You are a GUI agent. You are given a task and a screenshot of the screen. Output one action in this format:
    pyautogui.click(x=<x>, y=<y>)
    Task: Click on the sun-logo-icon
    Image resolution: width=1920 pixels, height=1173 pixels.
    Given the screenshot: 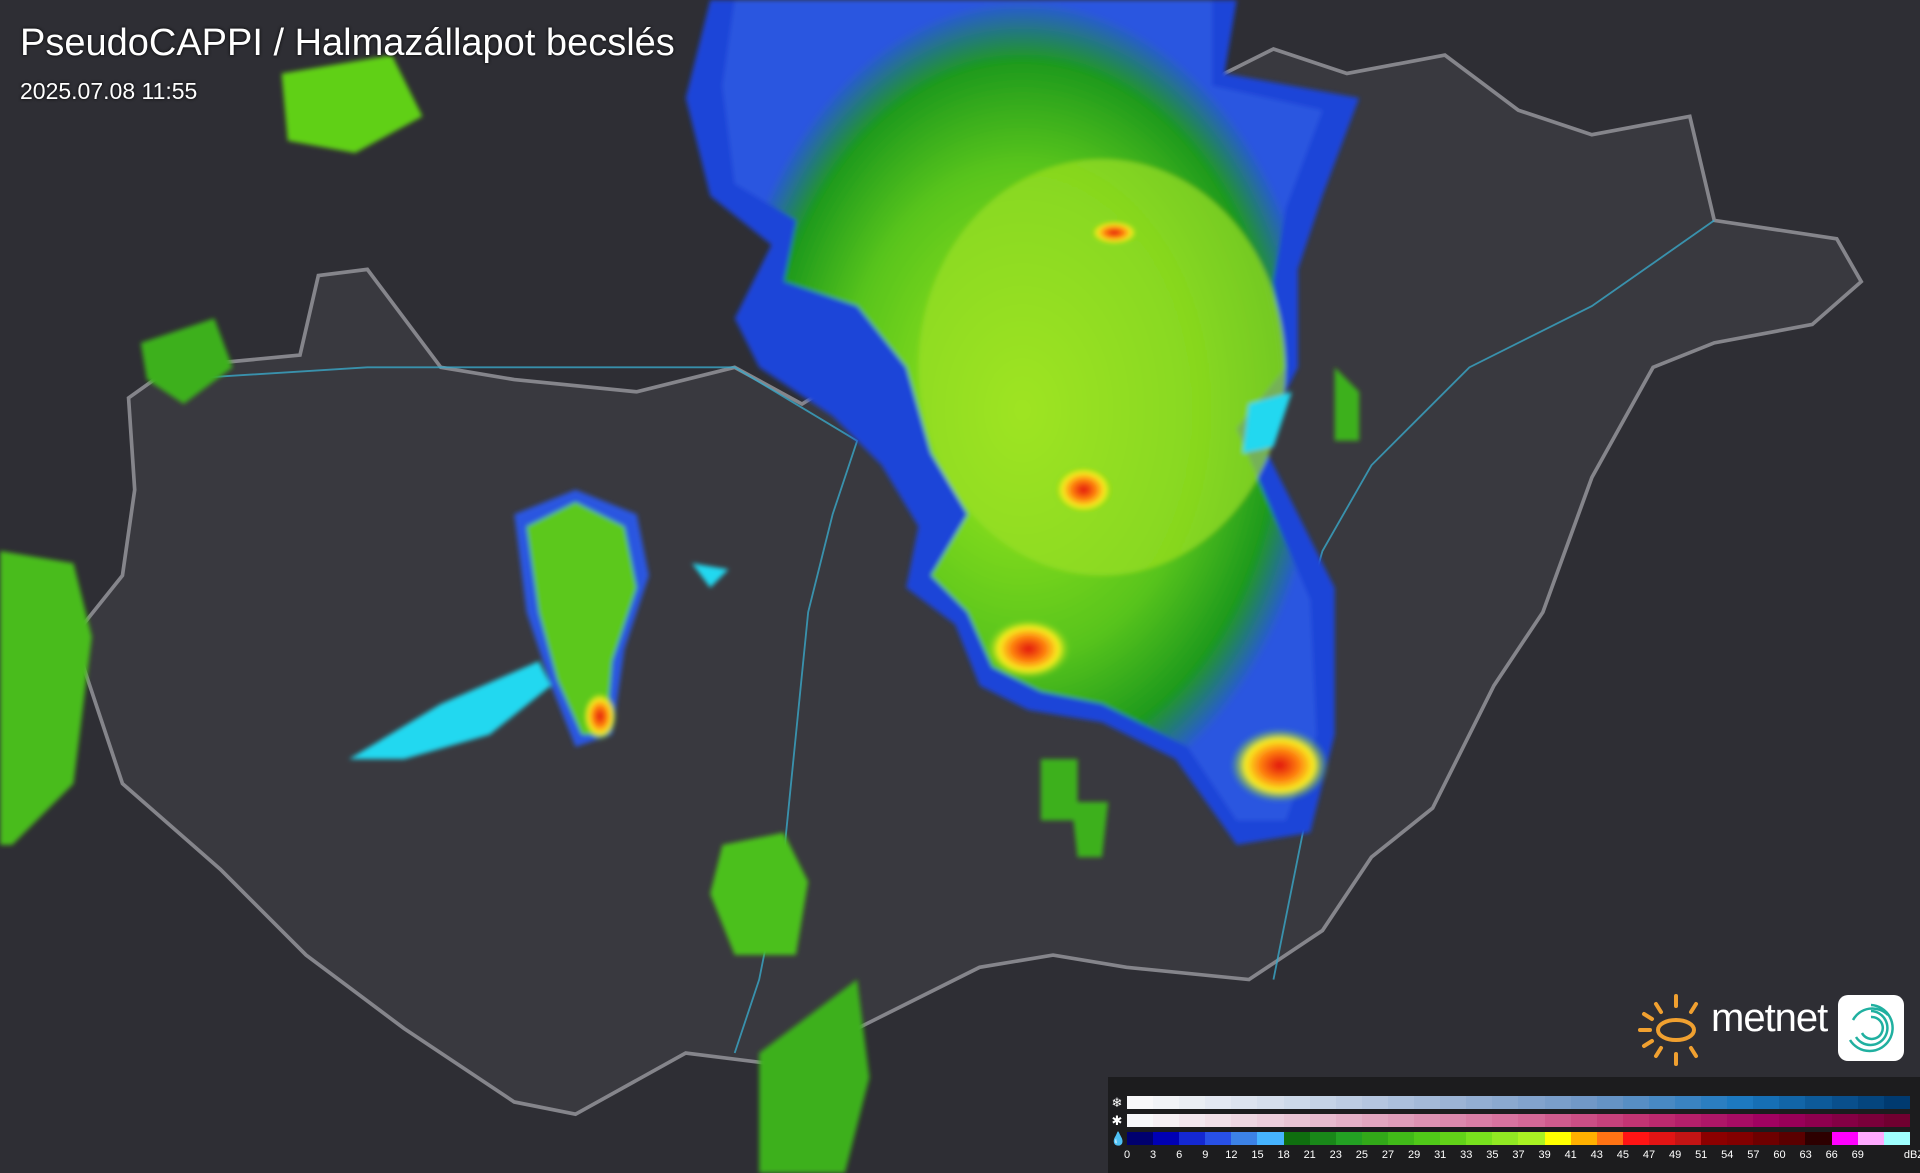 What is the action you would take?
    pyautogui.click(x=1668, y=1030)
    